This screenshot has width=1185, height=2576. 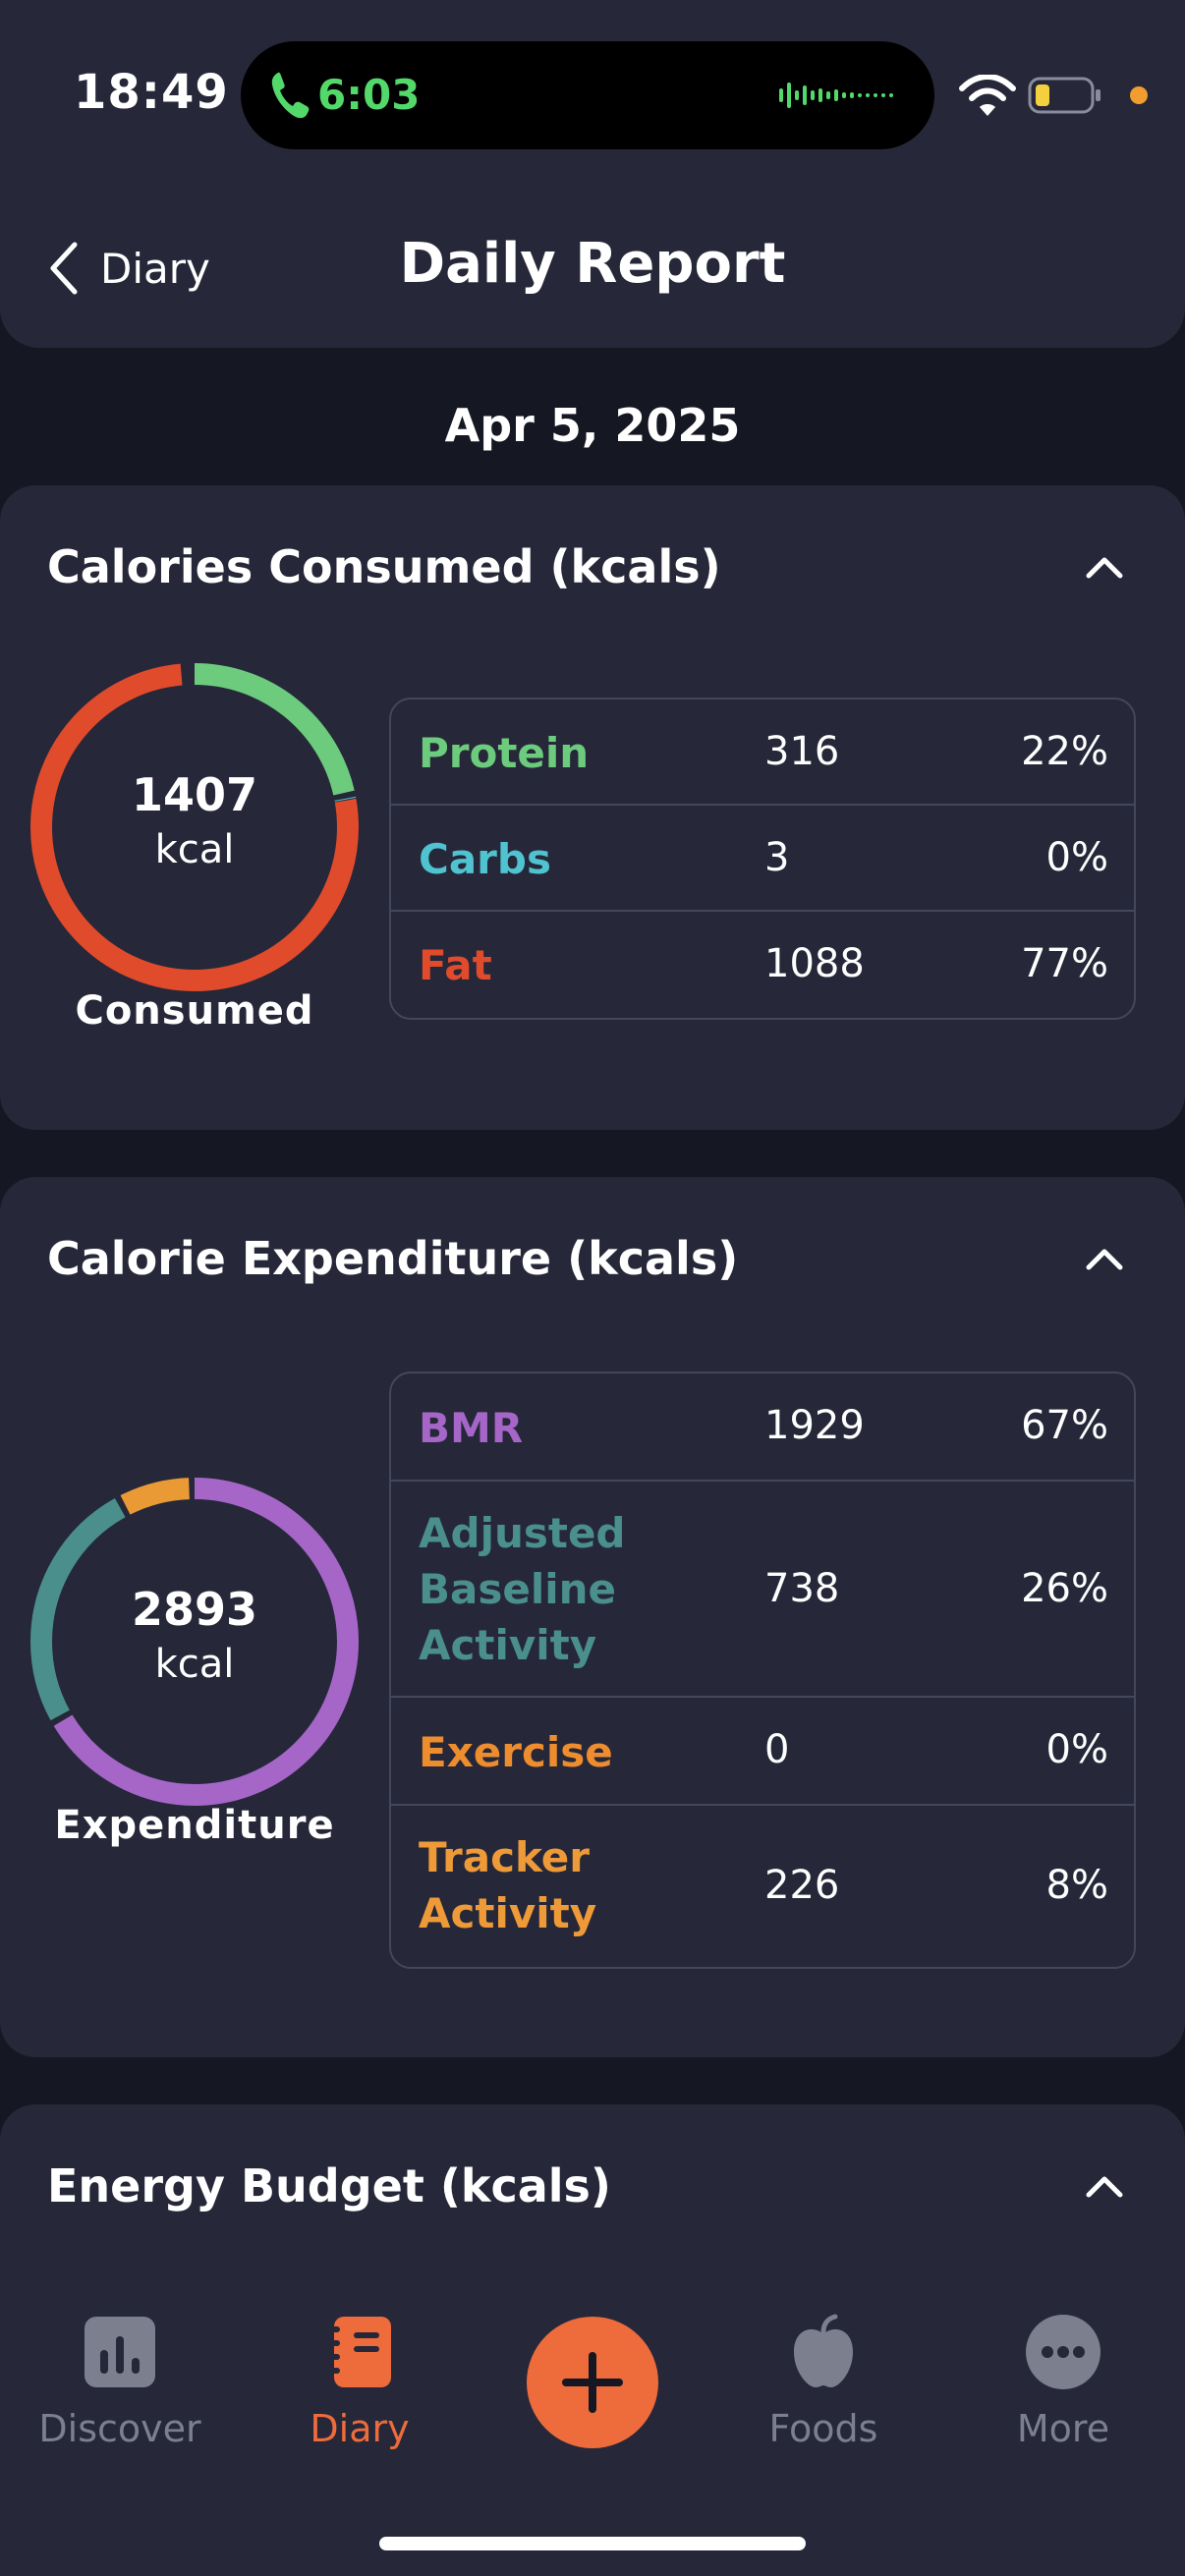 What do you see at coordinates (815, 1425) in the screenshot?
I see `row-value: 1929` at bounding box center [815, 1425].